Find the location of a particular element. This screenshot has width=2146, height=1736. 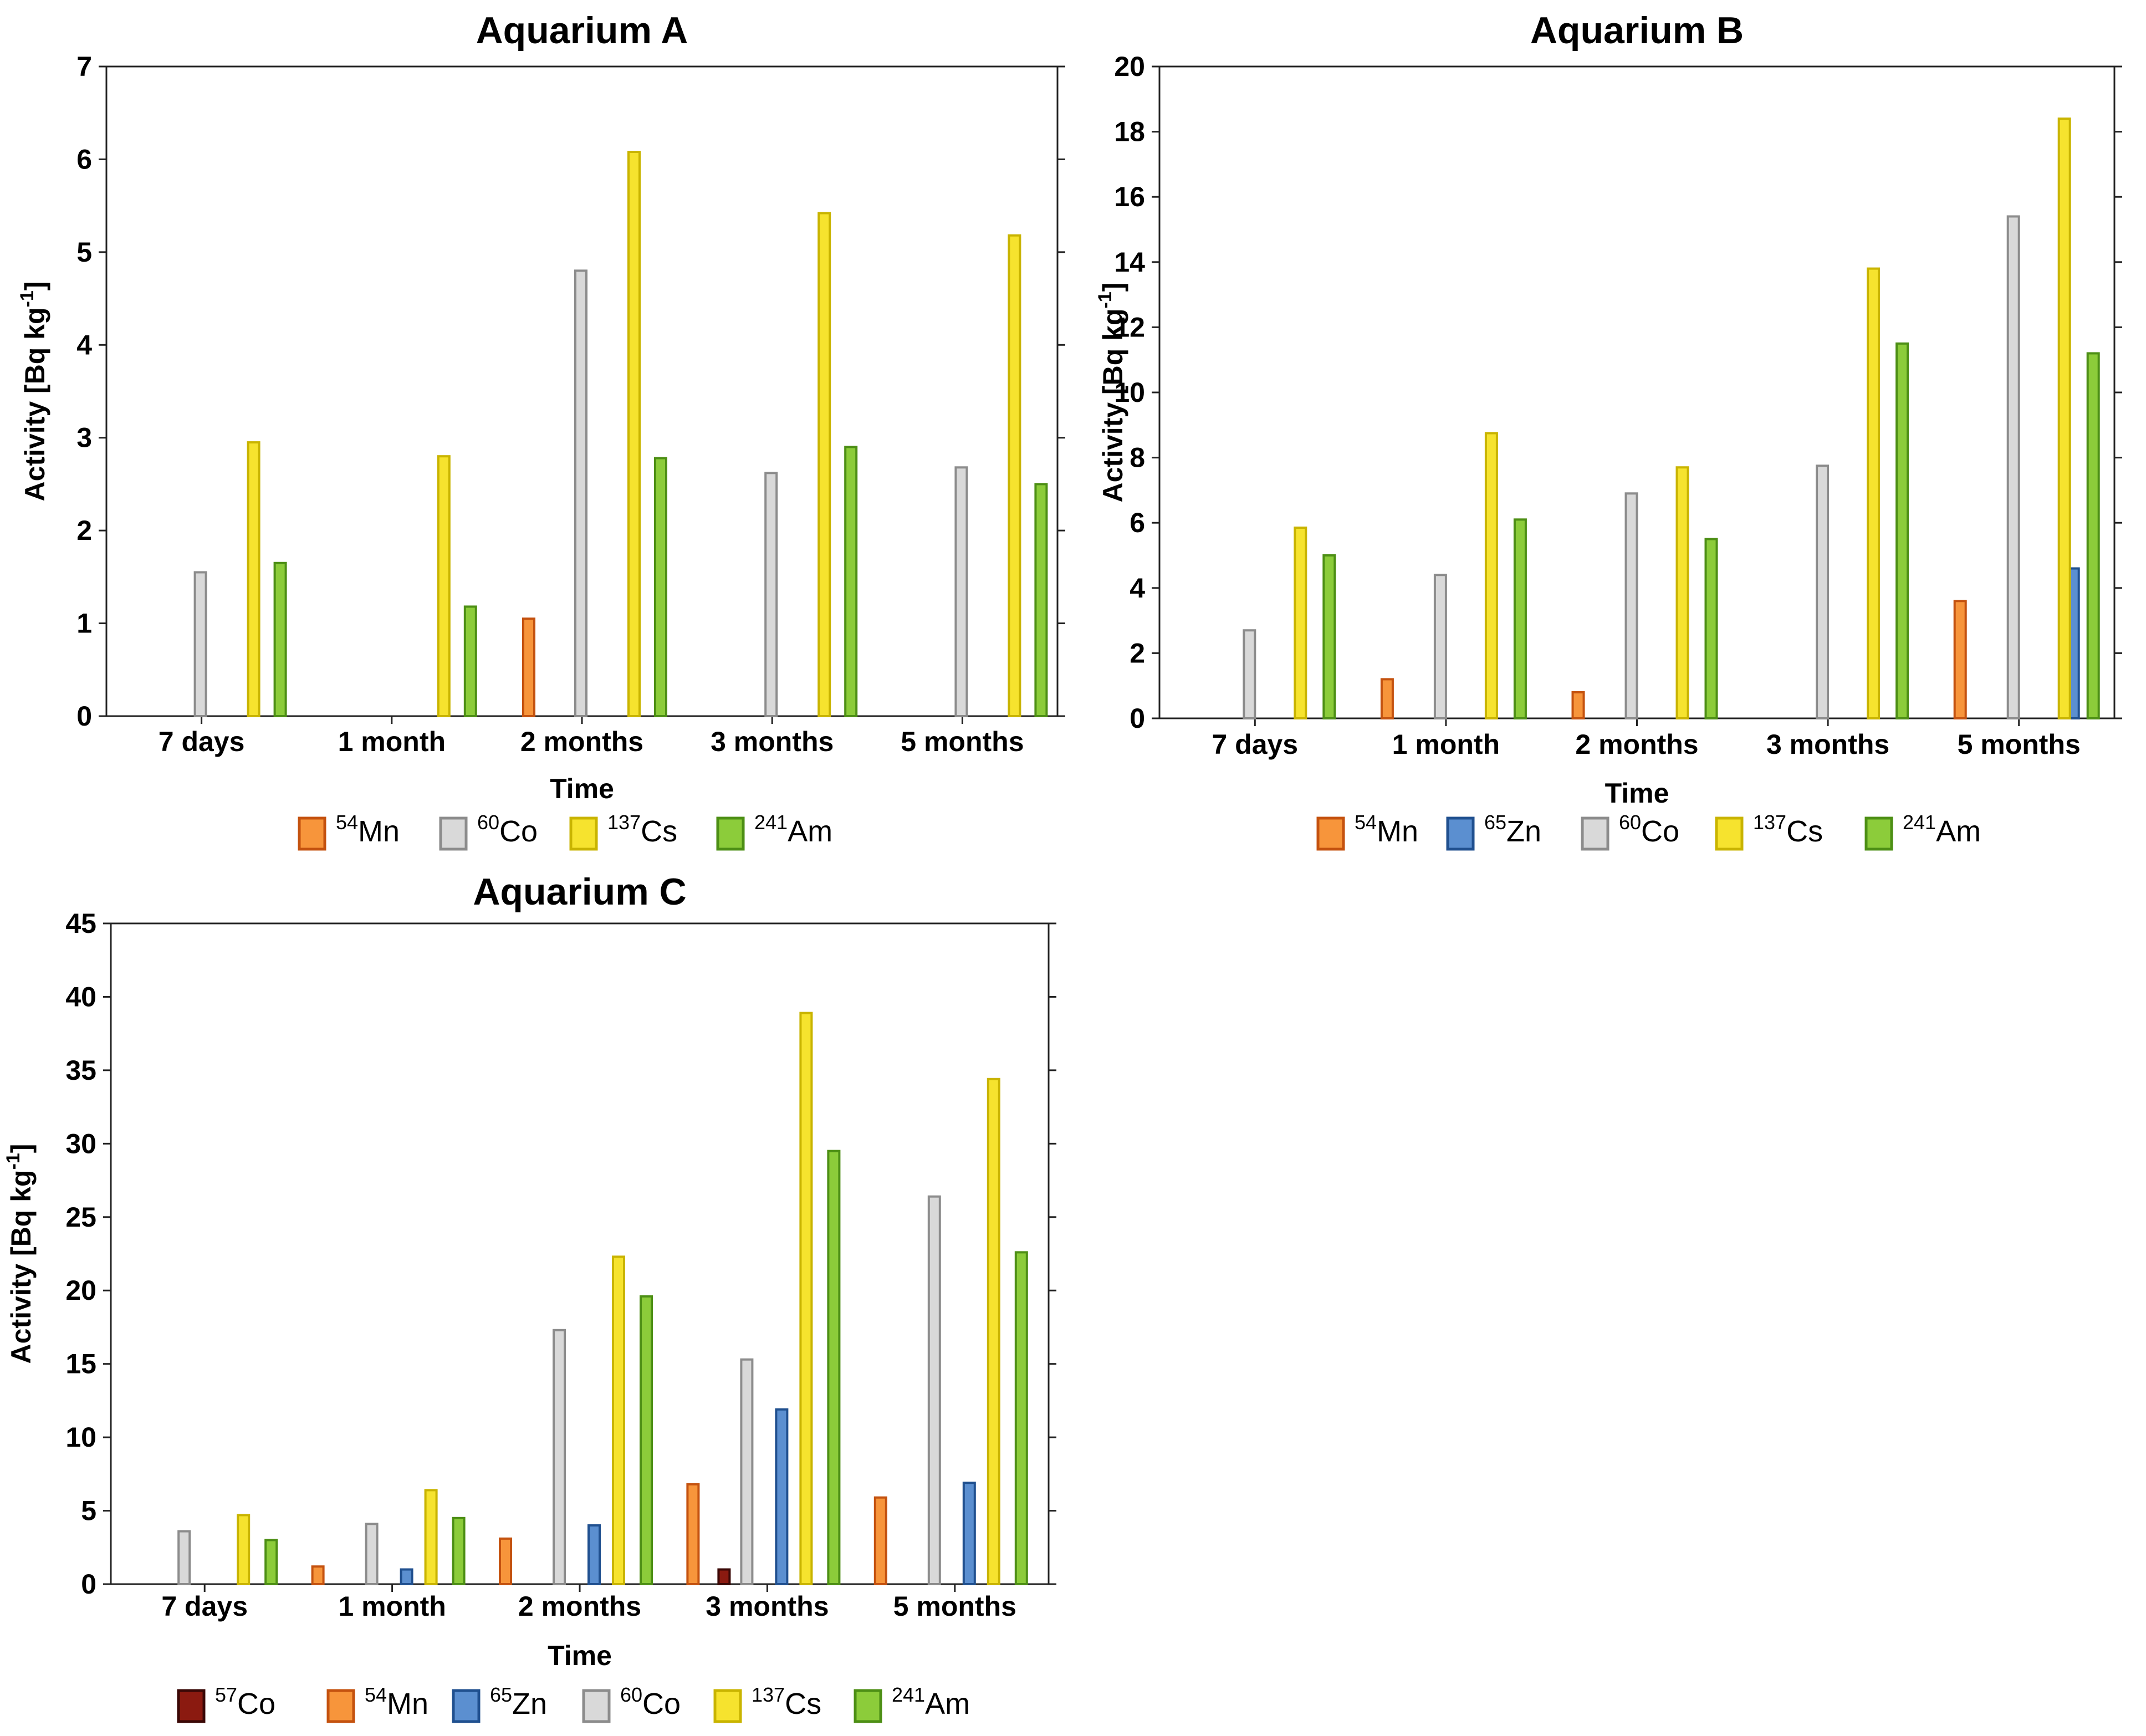

legend-item-mn54: 54Mn is located at coordinates (349, 831).